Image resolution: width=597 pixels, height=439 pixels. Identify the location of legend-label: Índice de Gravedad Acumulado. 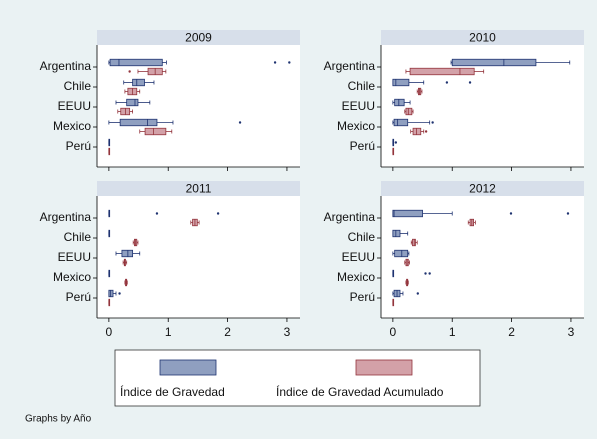
(360, 391).